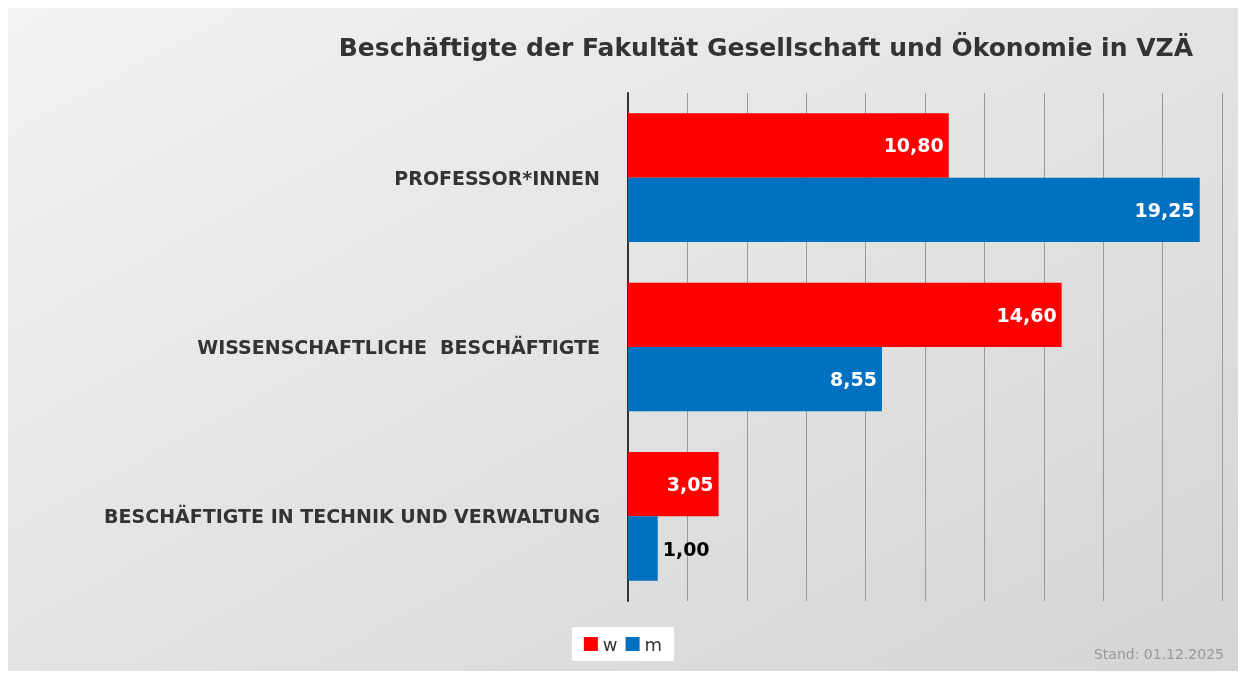  Describe the element at coordinates (686, 548) in the screenshot. I see `data-label: 1,00` at that location.